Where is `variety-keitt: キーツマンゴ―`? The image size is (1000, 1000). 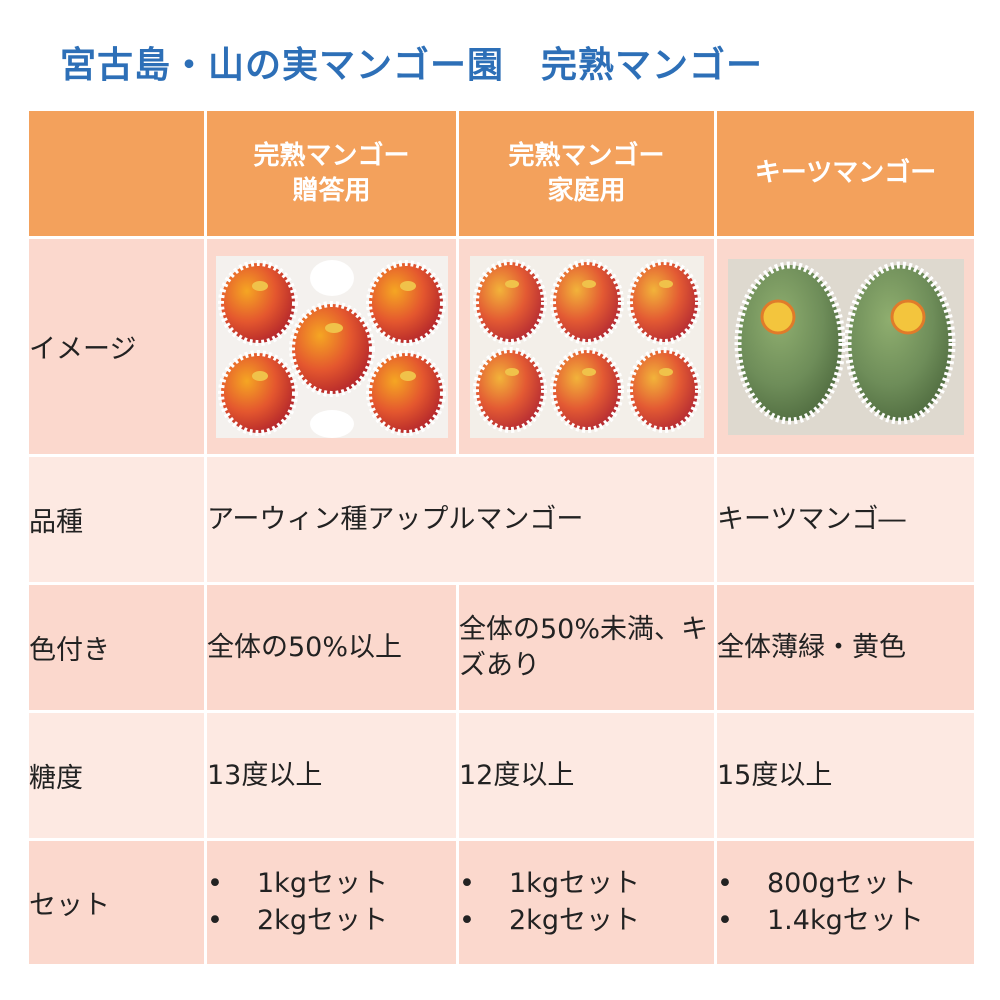
variety-keitt: キーツマンゴ― is located at coordinates (845, 519).